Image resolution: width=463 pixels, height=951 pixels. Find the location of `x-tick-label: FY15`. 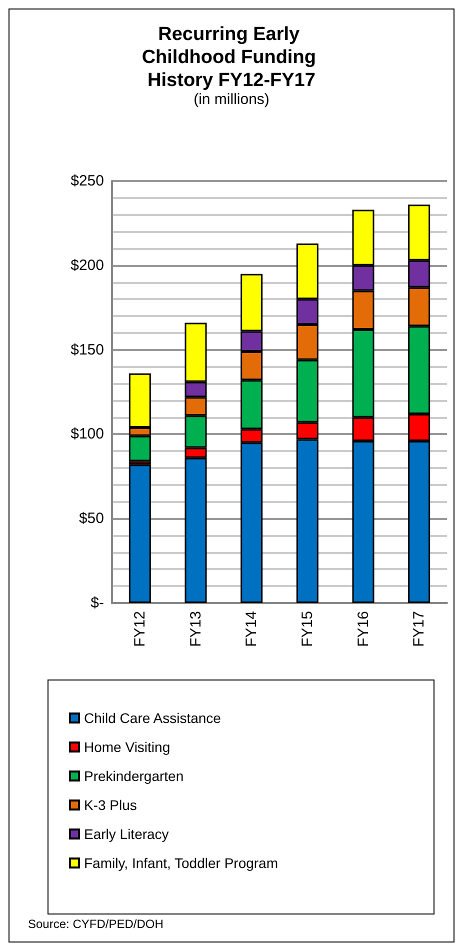

x-tick-label: FY15 is located at coordinates (307, 629).